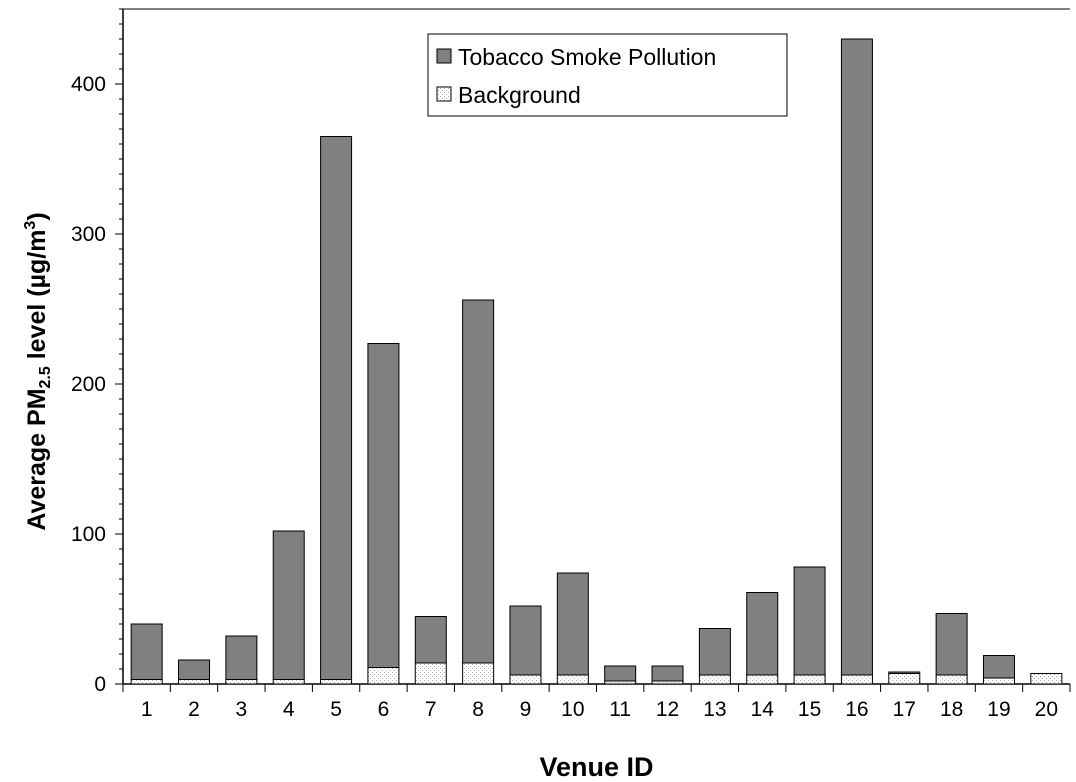 This screenshot has width=1076, height=782. Describe the element at coordinates (620, 709) in the screenshot. I see `x-tick-label: 11` at that location.